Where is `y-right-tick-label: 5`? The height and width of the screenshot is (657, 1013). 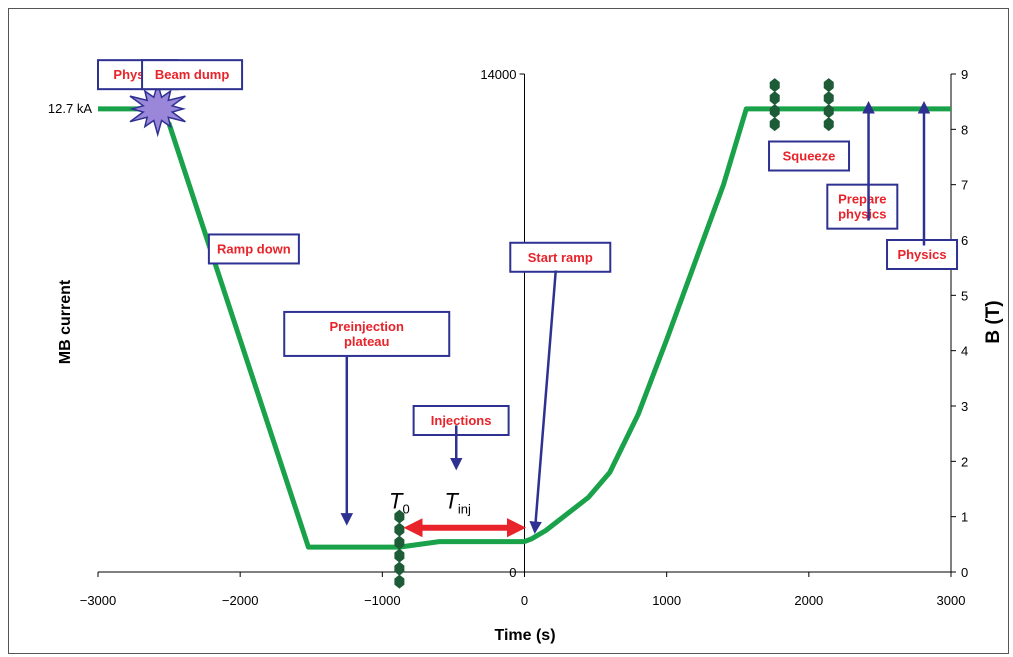 y-right-tick-label: 5 is located at coordinates (964, 295).